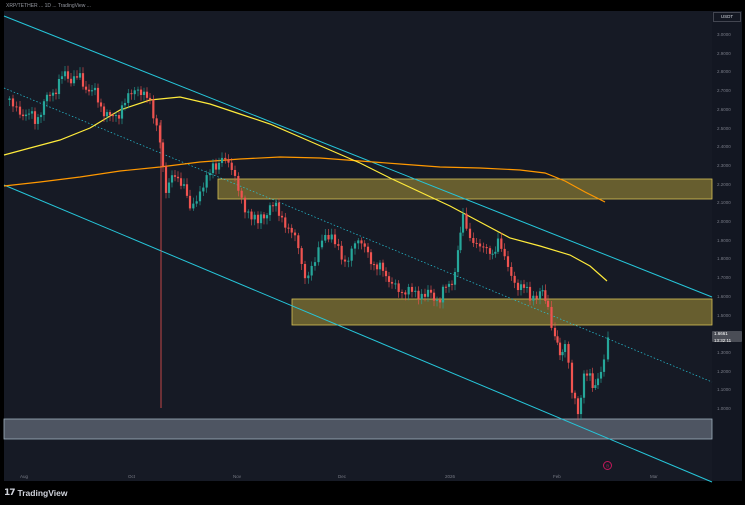 This screenshot has width=745, height=505. Describe the element at coordinates (358, 429) in the screenshot. I see `bottom-support-zone` at that location.